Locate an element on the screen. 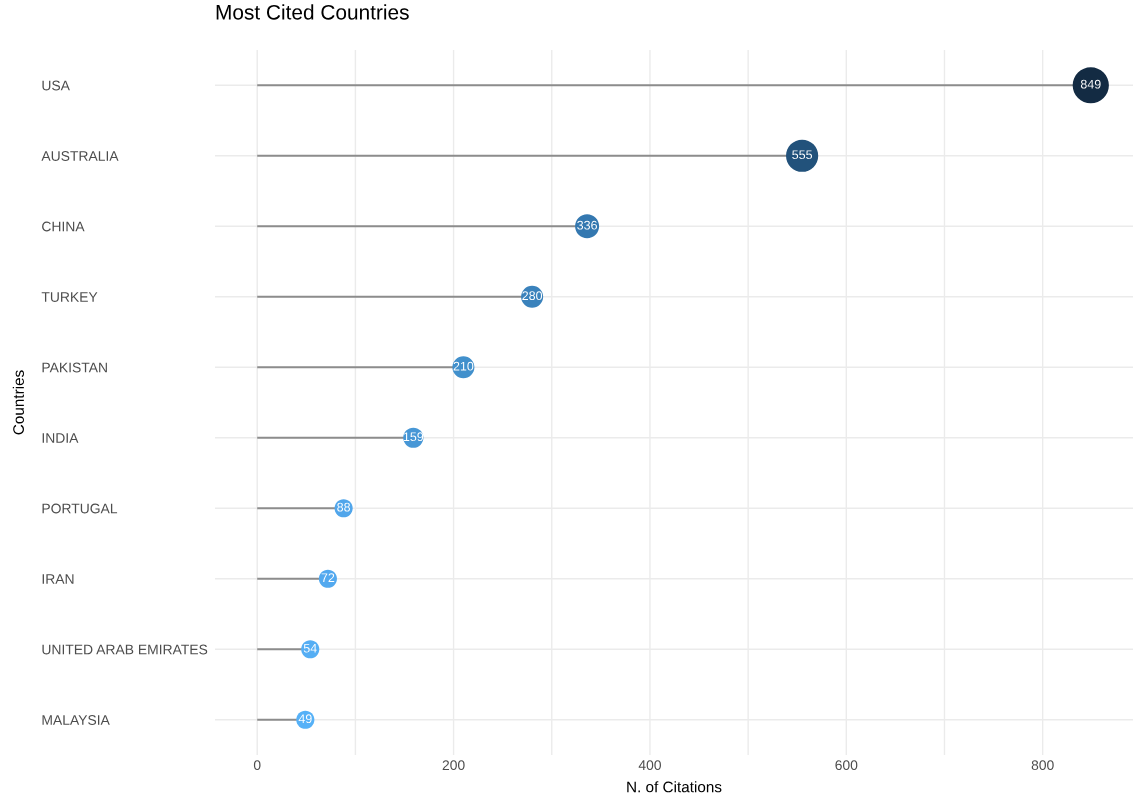 This screenshot has height=799, width=1133. chart-title: Most Cited Countries is located at coordinates (312, 12).